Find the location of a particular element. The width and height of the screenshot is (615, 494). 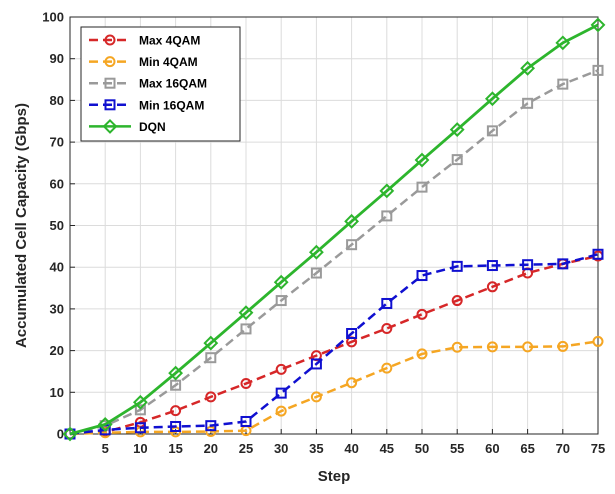

legend-entry: Max 16QAM is located at coordinates (148, 84).